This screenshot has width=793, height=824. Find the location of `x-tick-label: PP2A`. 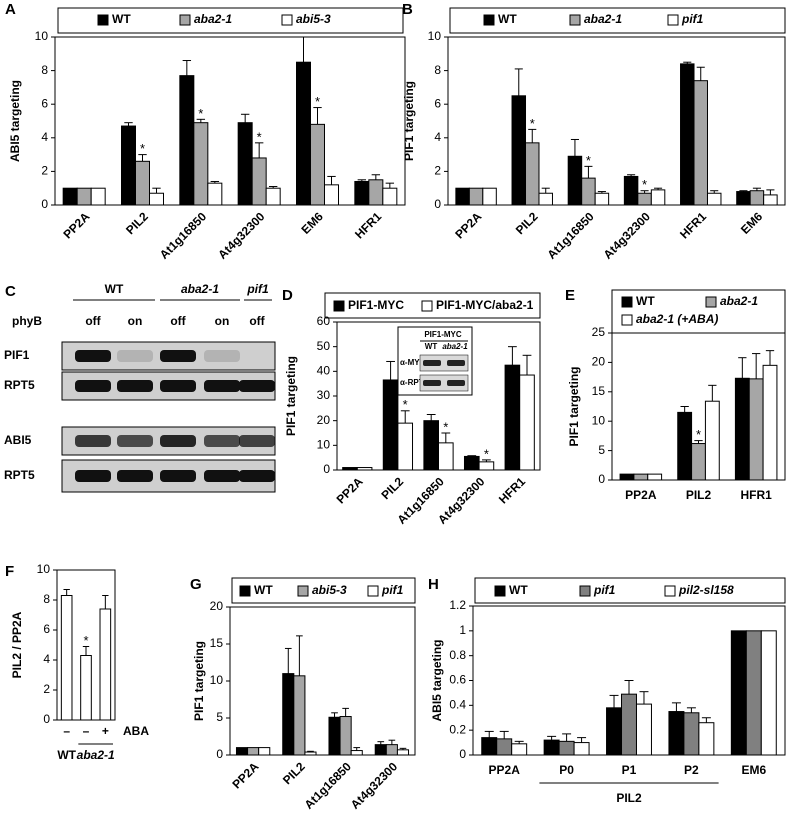

x-tick-label: PP2A is located at coordinates (468, 225).